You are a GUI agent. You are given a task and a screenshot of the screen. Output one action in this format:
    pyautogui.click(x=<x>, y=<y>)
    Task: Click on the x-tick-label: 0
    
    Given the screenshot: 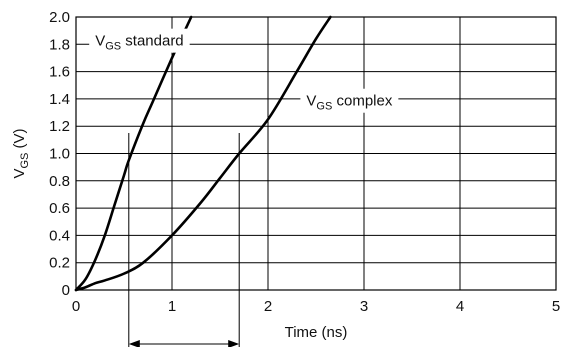 What is the action you would take?
    pyautogui.click(x=76, y=306)
    